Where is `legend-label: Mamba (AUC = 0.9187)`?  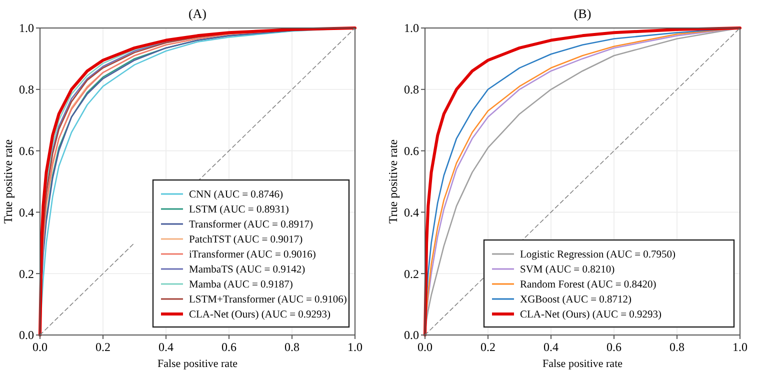
legend-label: Mamba (AUC = 0.9187) is located at coordinates (241, 285).